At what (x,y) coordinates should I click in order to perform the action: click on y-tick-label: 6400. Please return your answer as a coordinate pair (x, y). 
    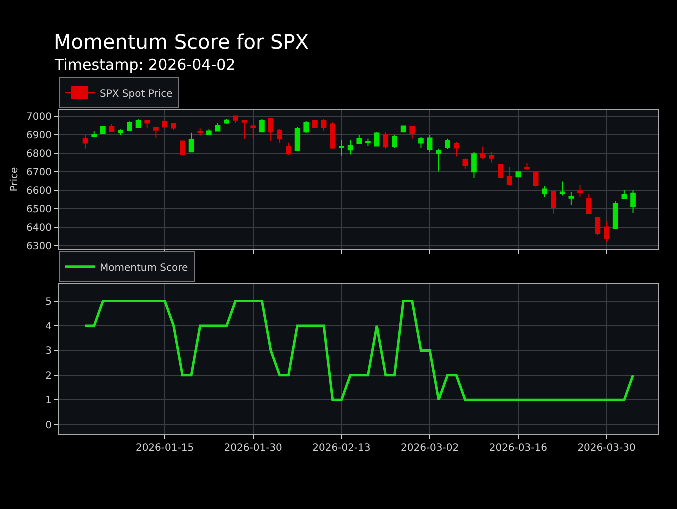
    Looking at the image, I should click on (39, 228).